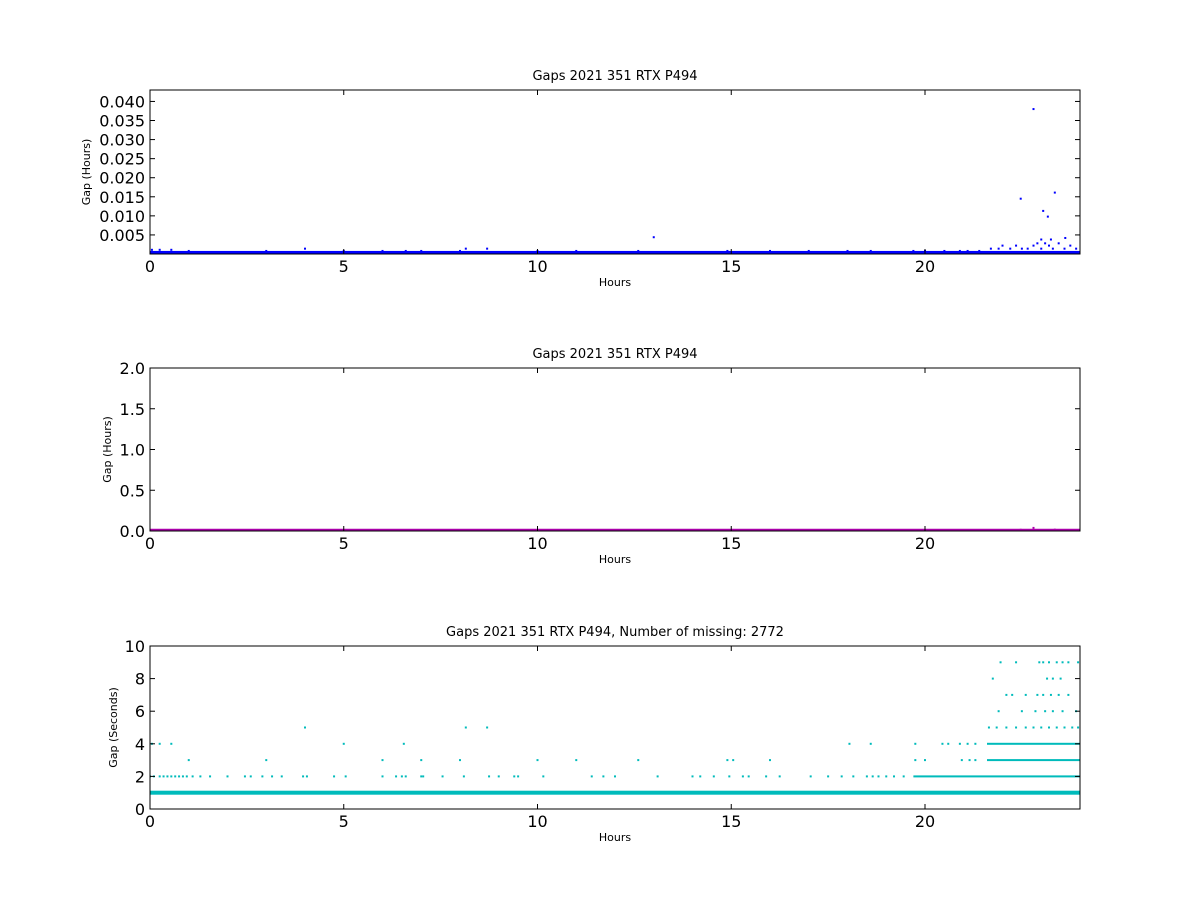 This screenshot has height=900, width=1200. What do you see at coordinates (925, 543) in the screenshot?
I see `x-tick-label: 20` at bounding box center [925, 543].